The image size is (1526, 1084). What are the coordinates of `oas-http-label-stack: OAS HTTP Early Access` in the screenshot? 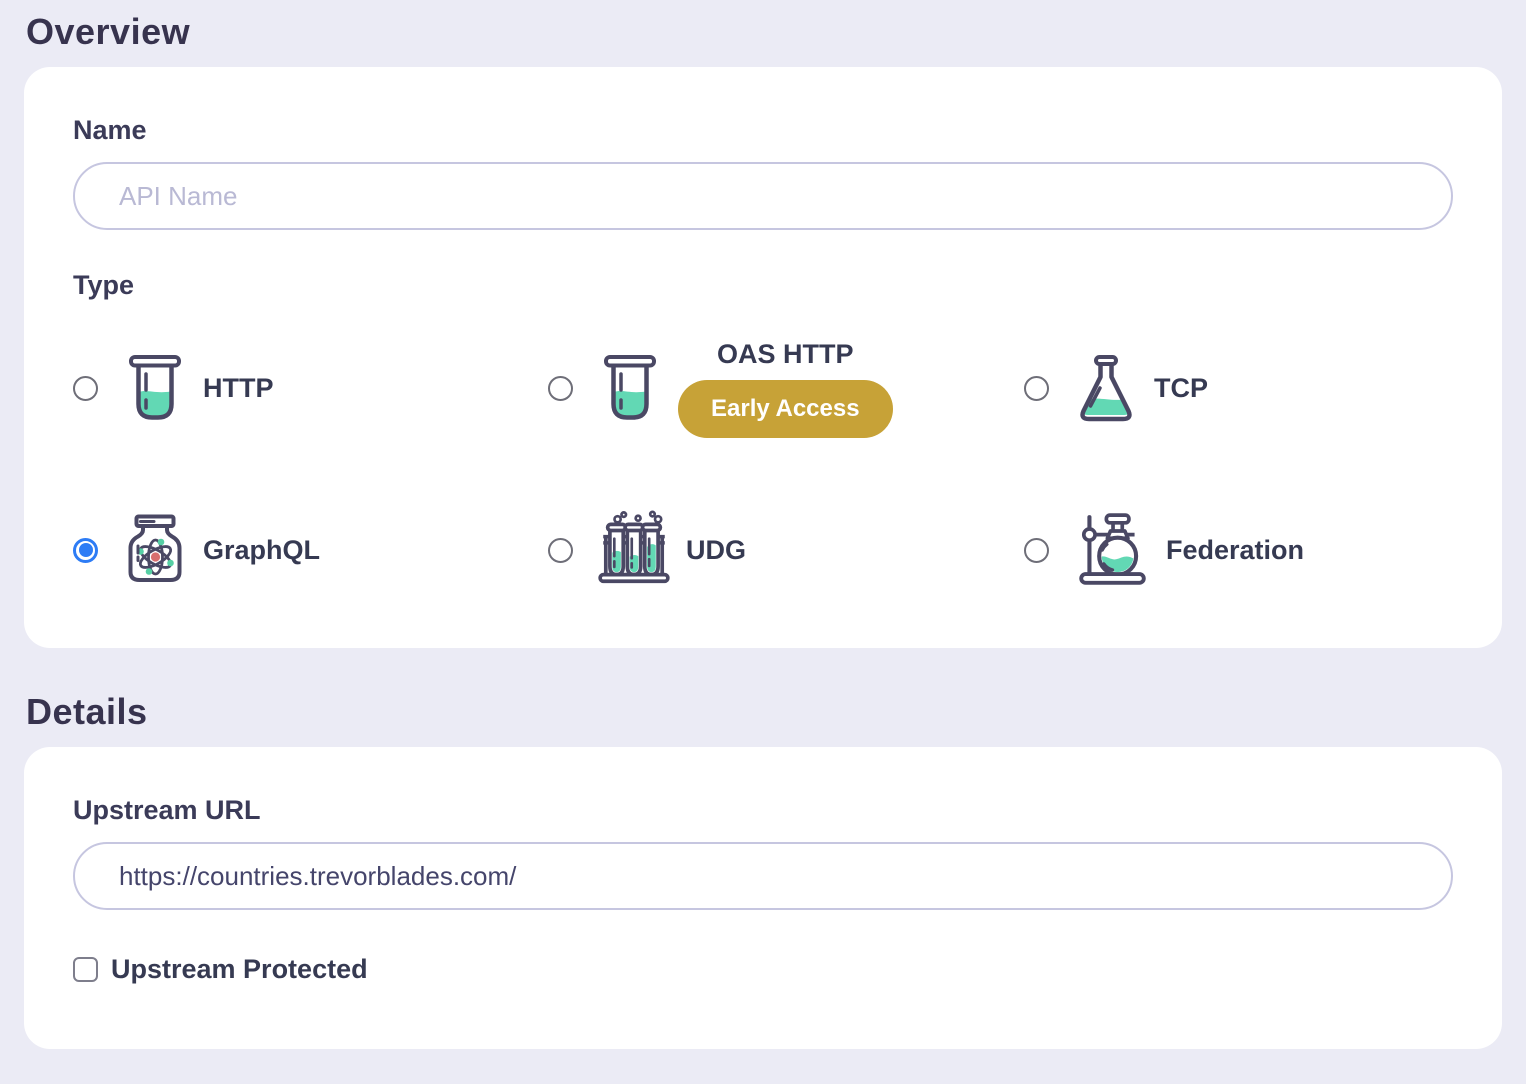 It's located at (785, 389).